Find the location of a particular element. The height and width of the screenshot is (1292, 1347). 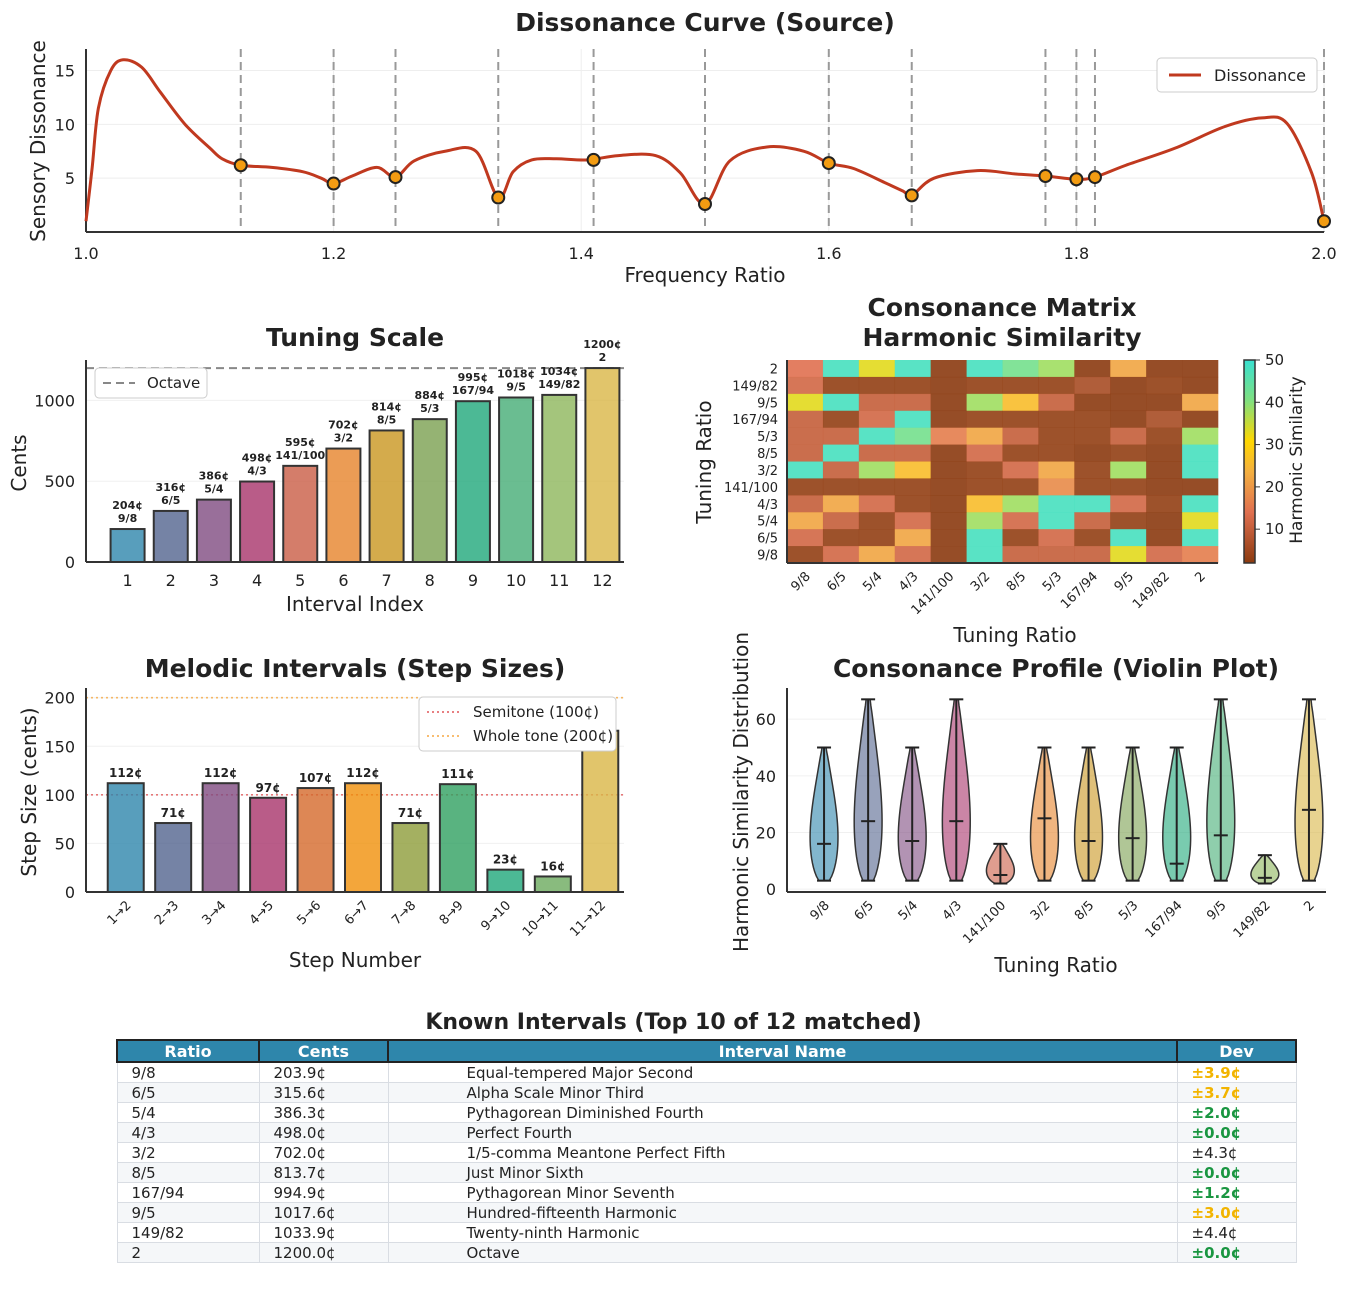

cell-ratio: 149/82 is located at coordinates (188, 1232).